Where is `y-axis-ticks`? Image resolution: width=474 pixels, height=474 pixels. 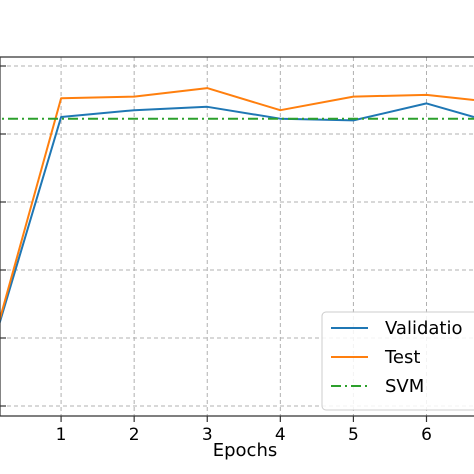
y-axis-ticks is located at coordinates (3, 236).